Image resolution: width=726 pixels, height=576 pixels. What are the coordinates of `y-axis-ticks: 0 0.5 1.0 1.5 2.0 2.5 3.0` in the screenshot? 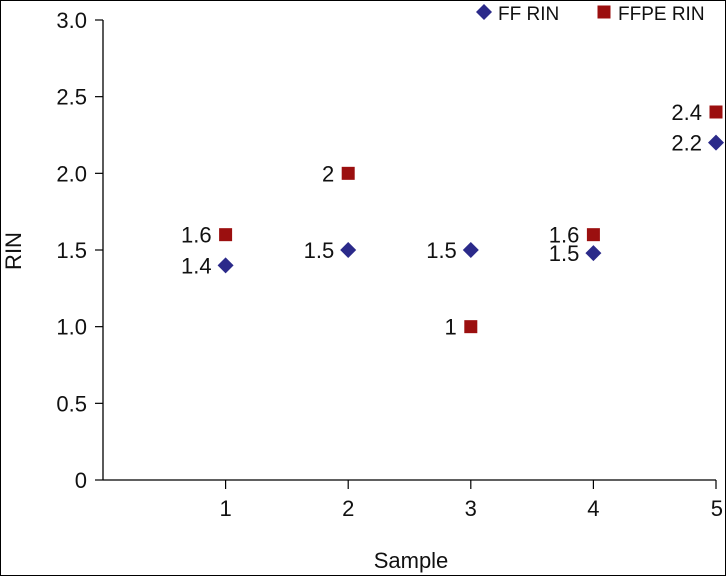 It's located at (79, 250).